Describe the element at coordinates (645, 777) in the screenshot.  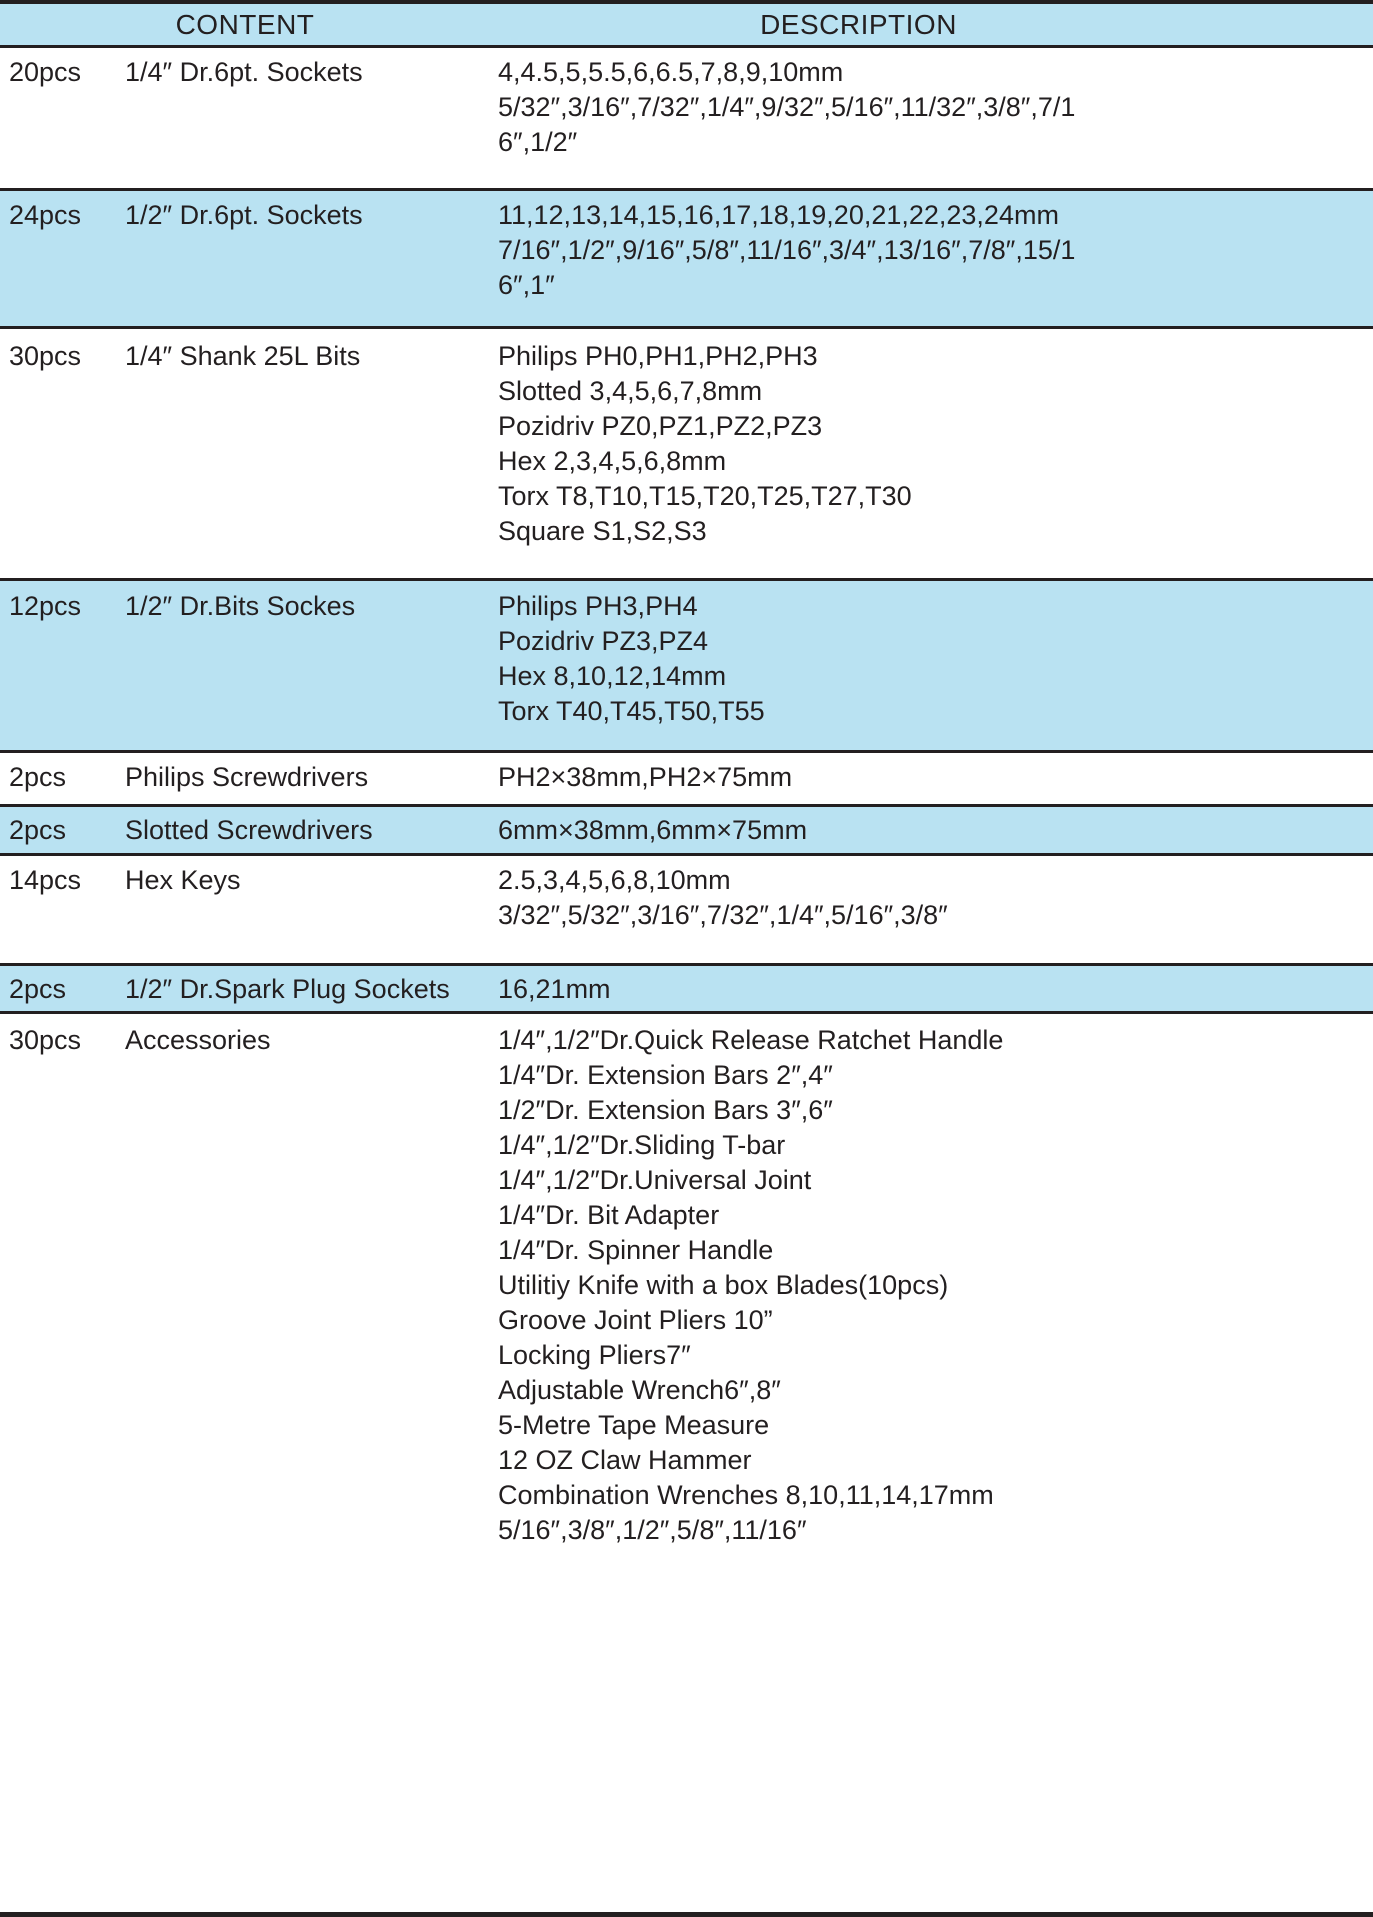
I see `description-line: PH2×38mm,PH2×75mm` at that location.